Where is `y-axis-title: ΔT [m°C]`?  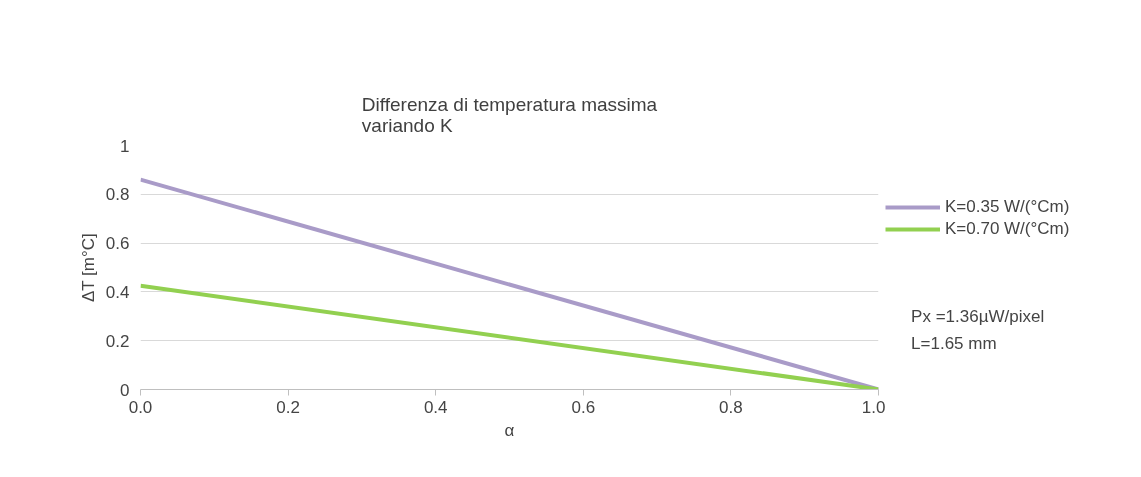 y-axis-title: ΔT [m°C] is located at coordinates (88, 268).